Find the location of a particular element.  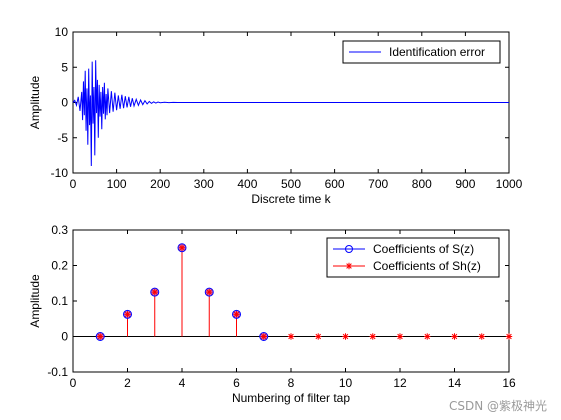

x-tick-label: 10 is located at coordinates (346, 383).